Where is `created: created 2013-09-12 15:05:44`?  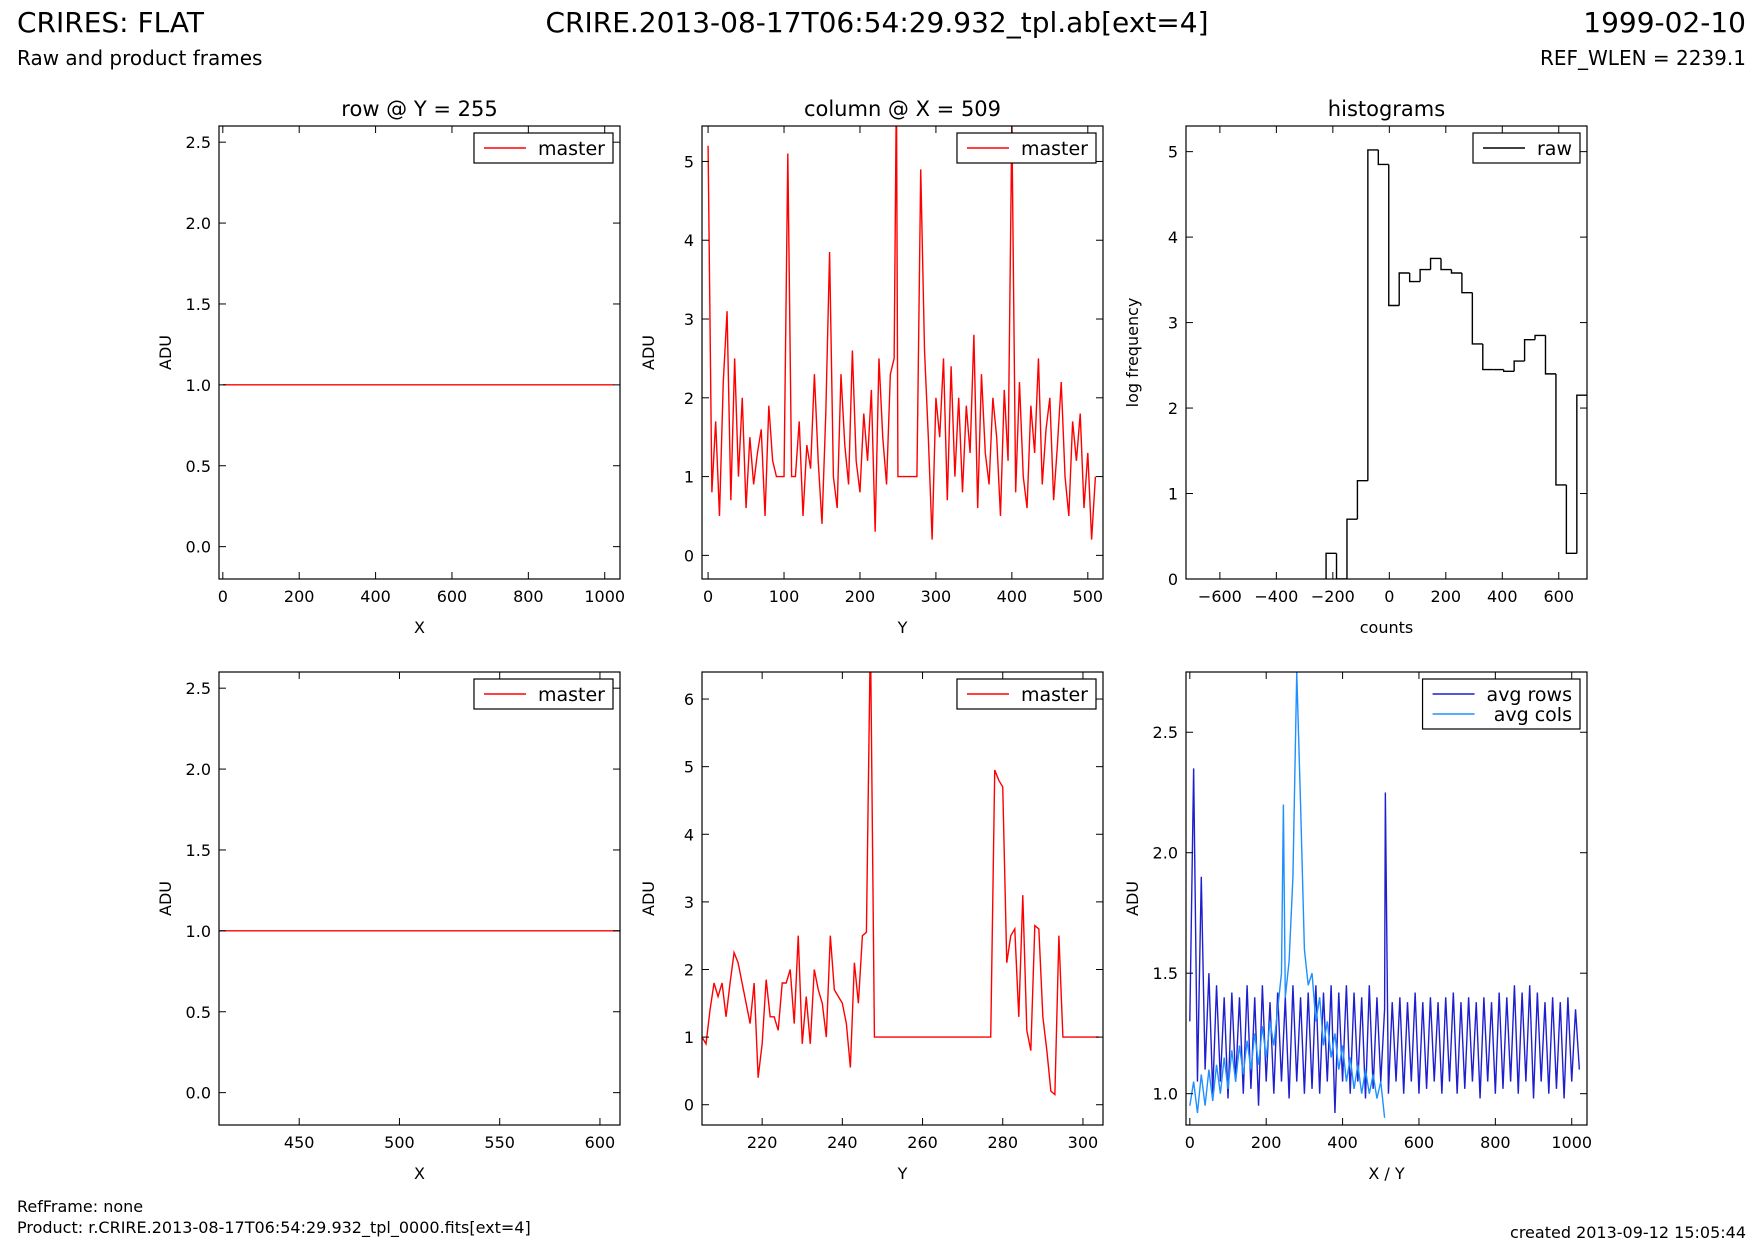 created: created 2013-09-12 15:05:44 is located at coordinates (1628, 1232).